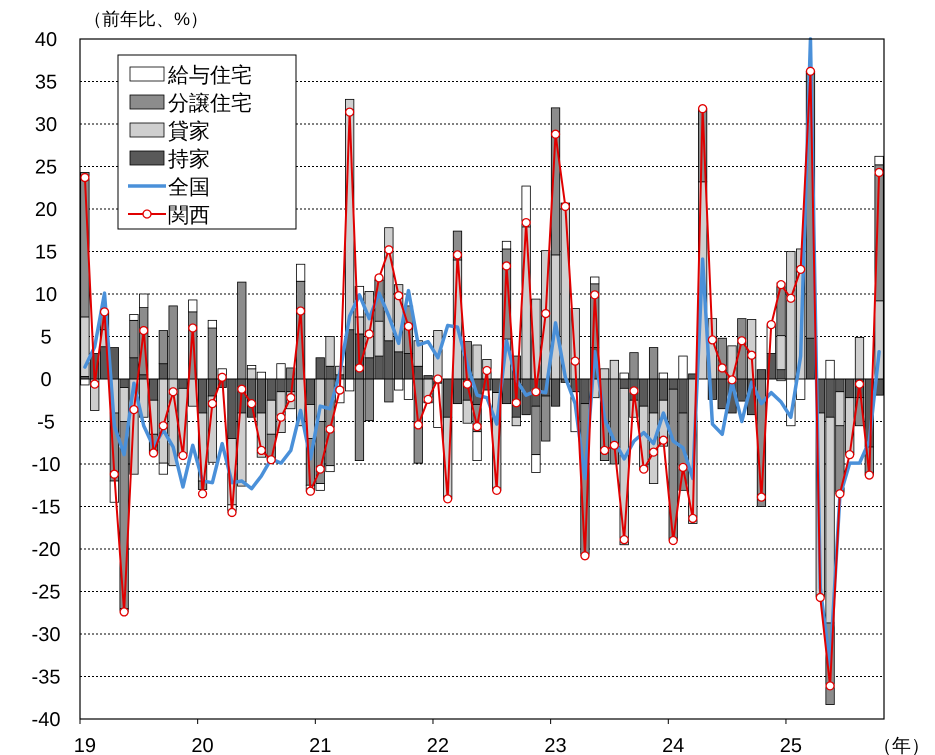 Image resolution: width=935 pixels, height=755 pixels. What do you see at coordinates (46, 83) in the screenshot?
I see `y-tick-label: 35` at bounding box center [46, 83].